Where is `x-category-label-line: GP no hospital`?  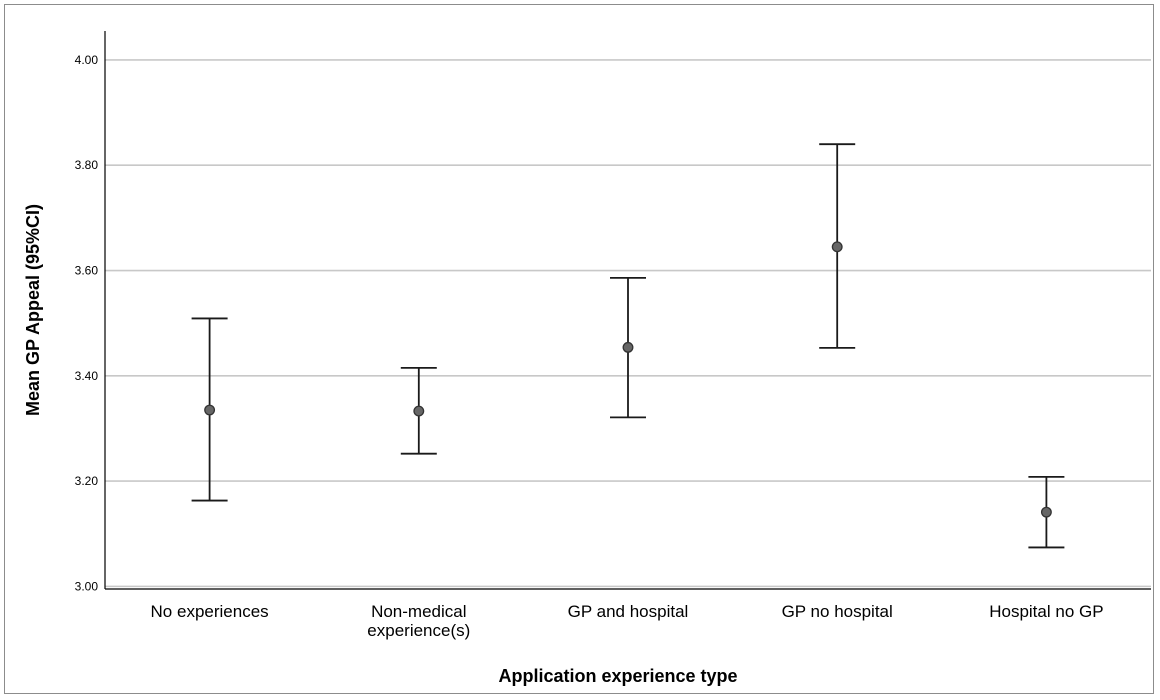
x-category-label-line: GP no hospital is located at coordinates (837, 611).